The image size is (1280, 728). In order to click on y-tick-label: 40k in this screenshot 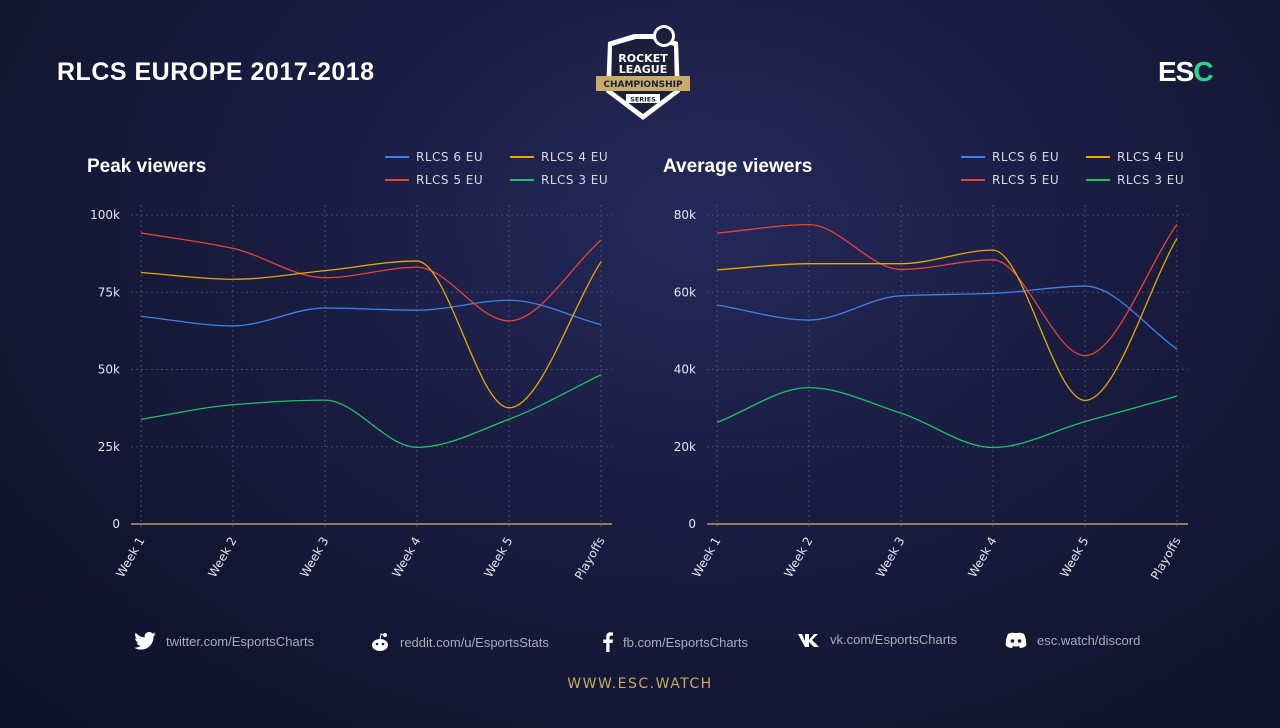, I will do `click(685, 370)`.